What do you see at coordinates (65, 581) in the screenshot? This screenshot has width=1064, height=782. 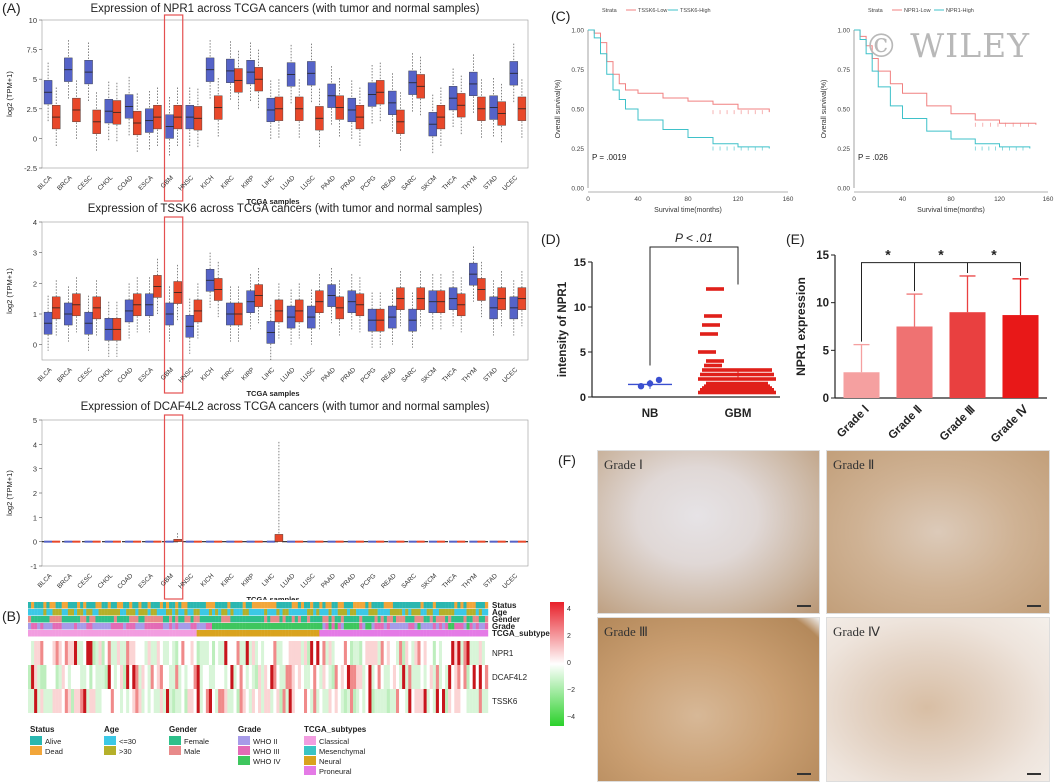 I see `x-tick-label: BRCA` at bounding box center [65, 581].